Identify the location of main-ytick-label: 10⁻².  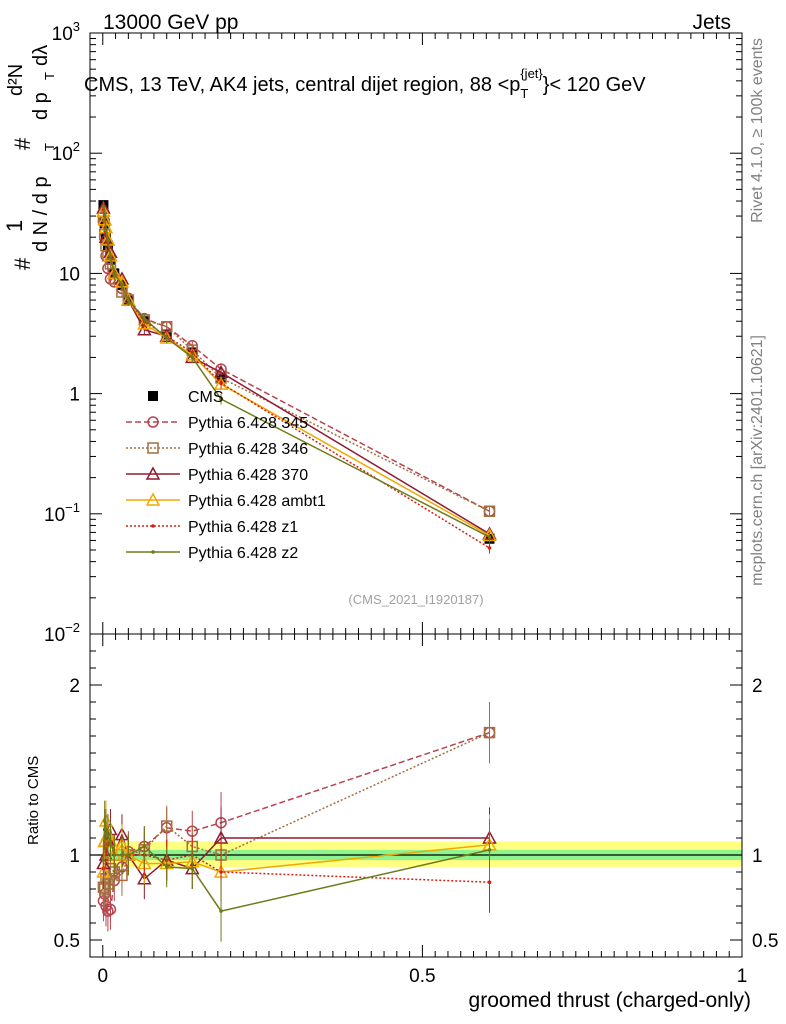
(62, 633).